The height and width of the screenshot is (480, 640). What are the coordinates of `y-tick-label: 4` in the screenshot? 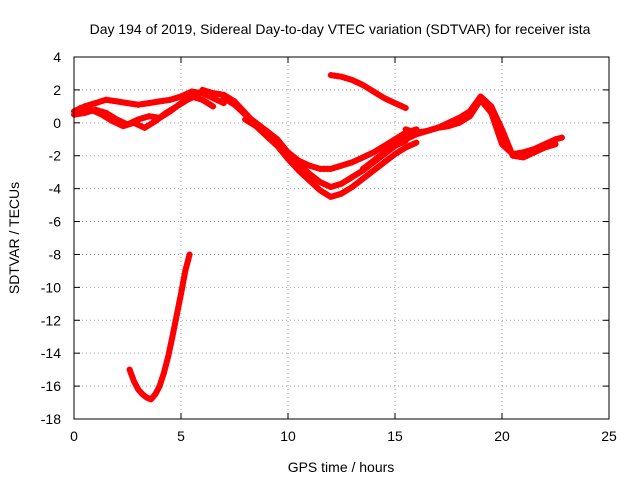 It's located at (57, 57).